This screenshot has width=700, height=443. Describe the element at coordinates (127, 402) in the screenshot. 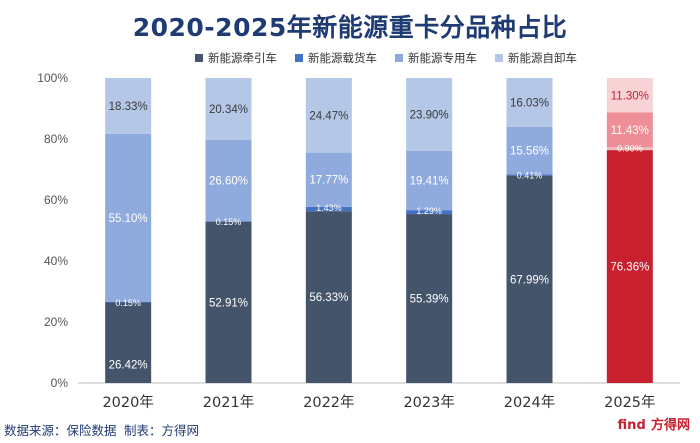

I see `x-tick-label: 2020年` at that location.